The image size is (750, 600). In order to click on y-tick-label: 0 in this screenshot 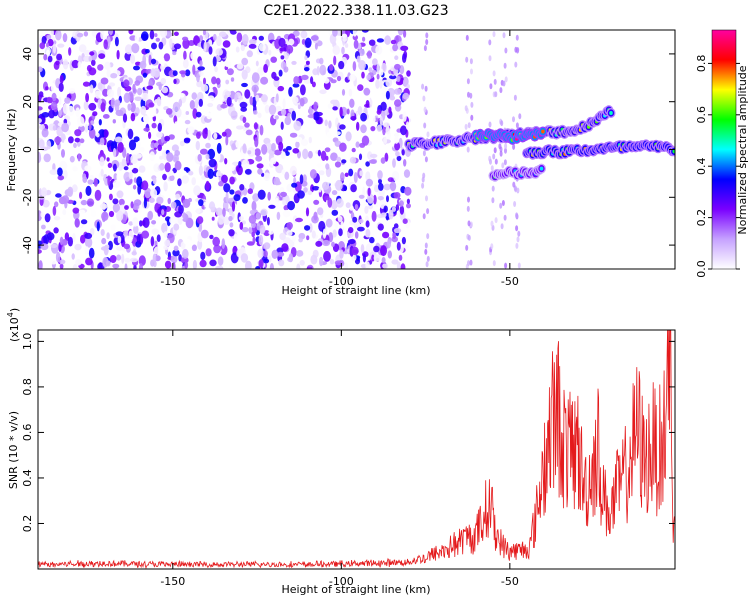, I will do `click(27, 149)`.